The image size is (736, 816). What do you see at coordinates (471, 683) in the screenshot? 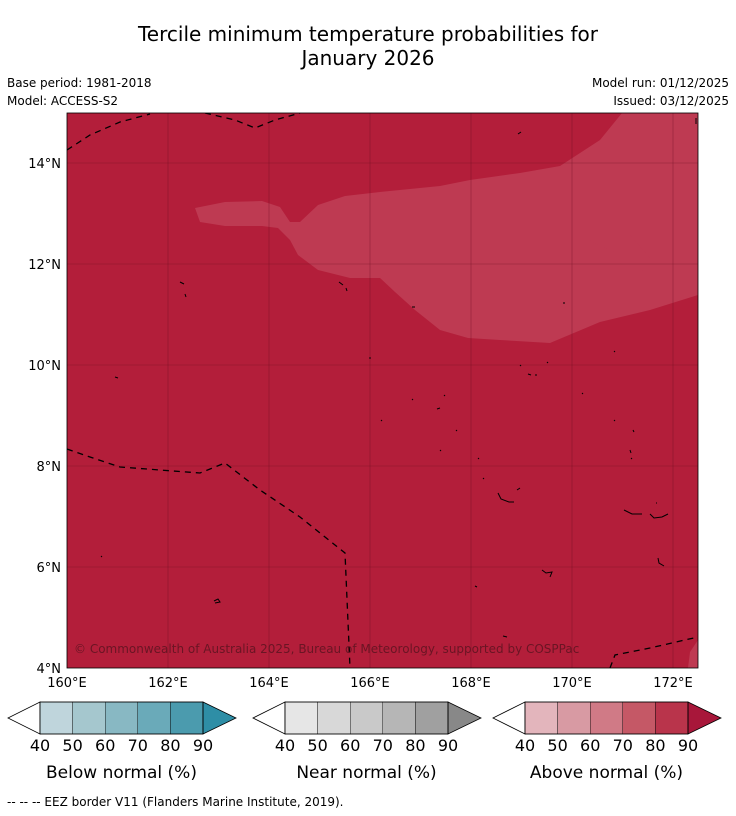
I see `lon-label: 168°E` at bounding box center [471, 683].